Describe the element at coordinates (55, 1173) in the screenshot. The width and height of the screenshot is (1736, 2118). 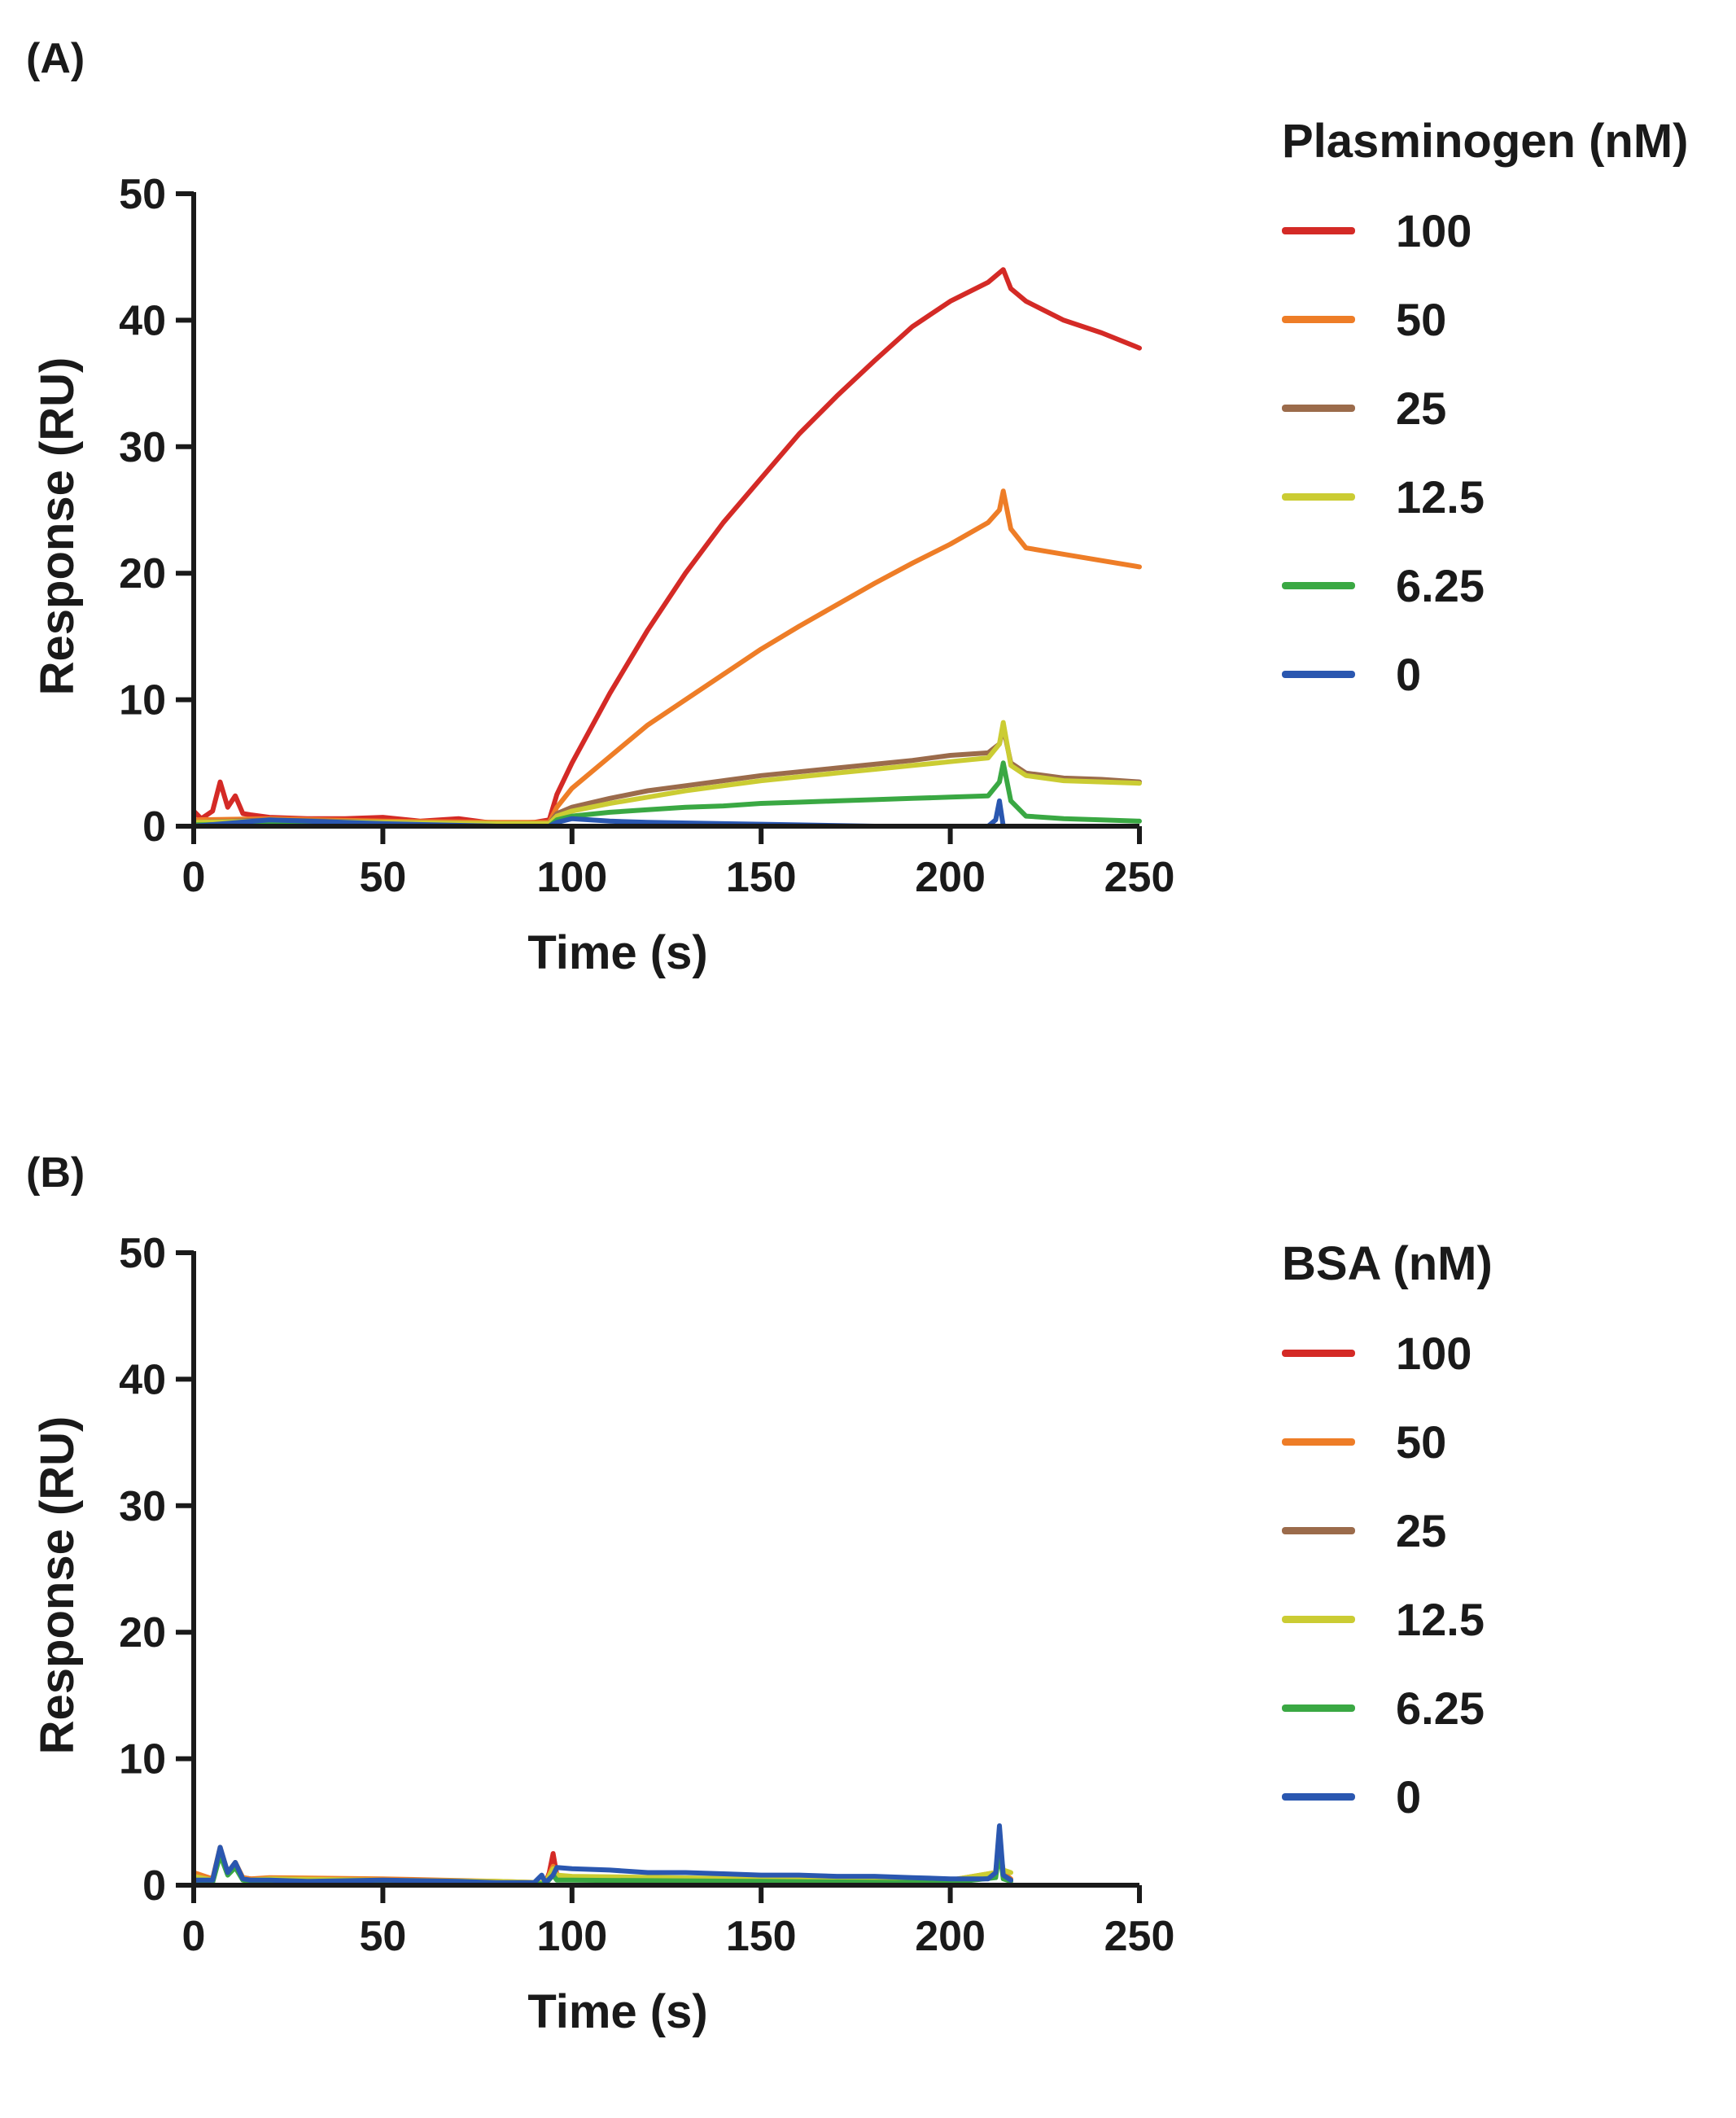
I see `panel-label-b: (B)` at that location.